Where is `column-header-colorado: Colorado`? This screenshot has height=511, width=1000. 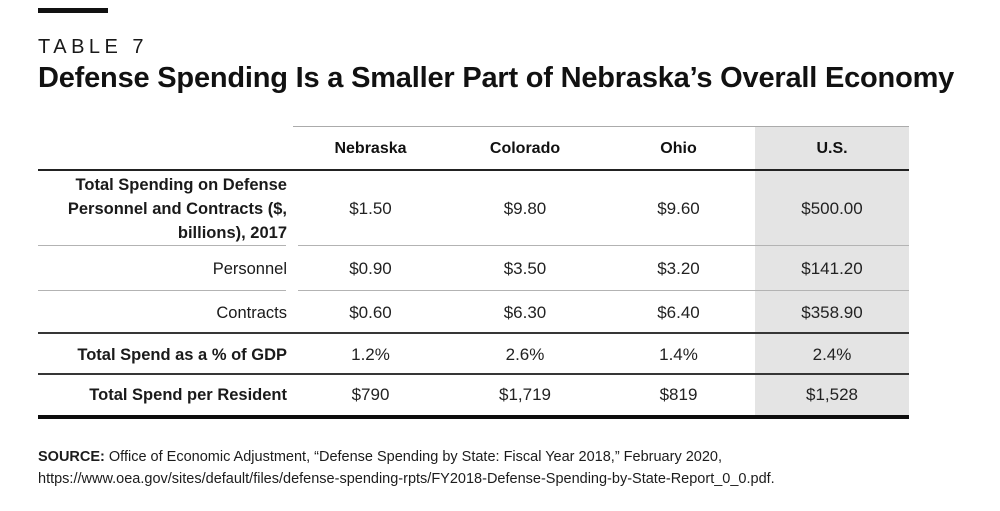
column-header-colorado: Colorado is located at coordinates (525, 148).